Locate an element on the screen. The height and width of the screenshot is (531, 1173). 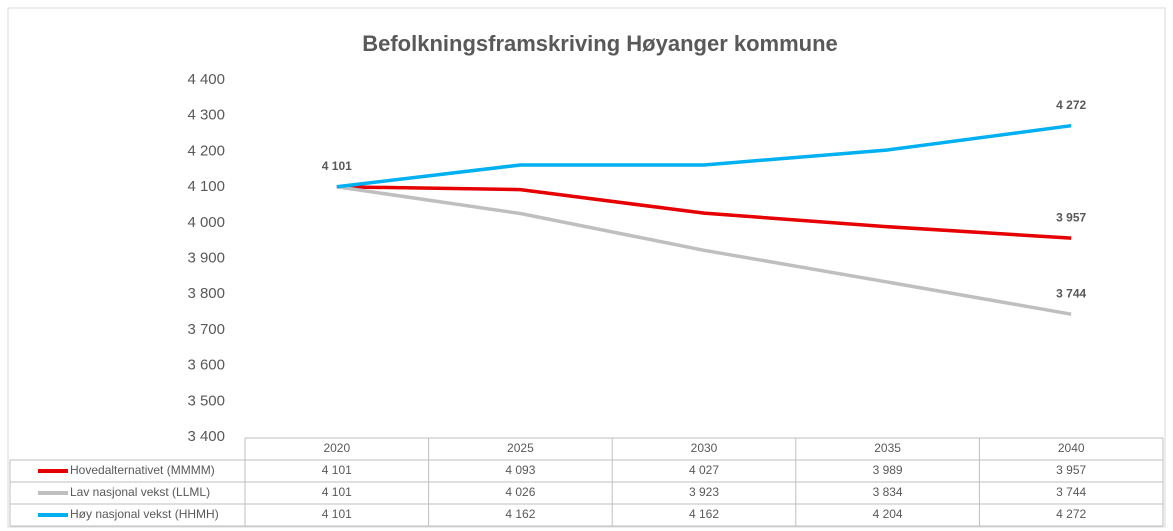
x-tick-label: 2020 is located at coordinates (336, 448).